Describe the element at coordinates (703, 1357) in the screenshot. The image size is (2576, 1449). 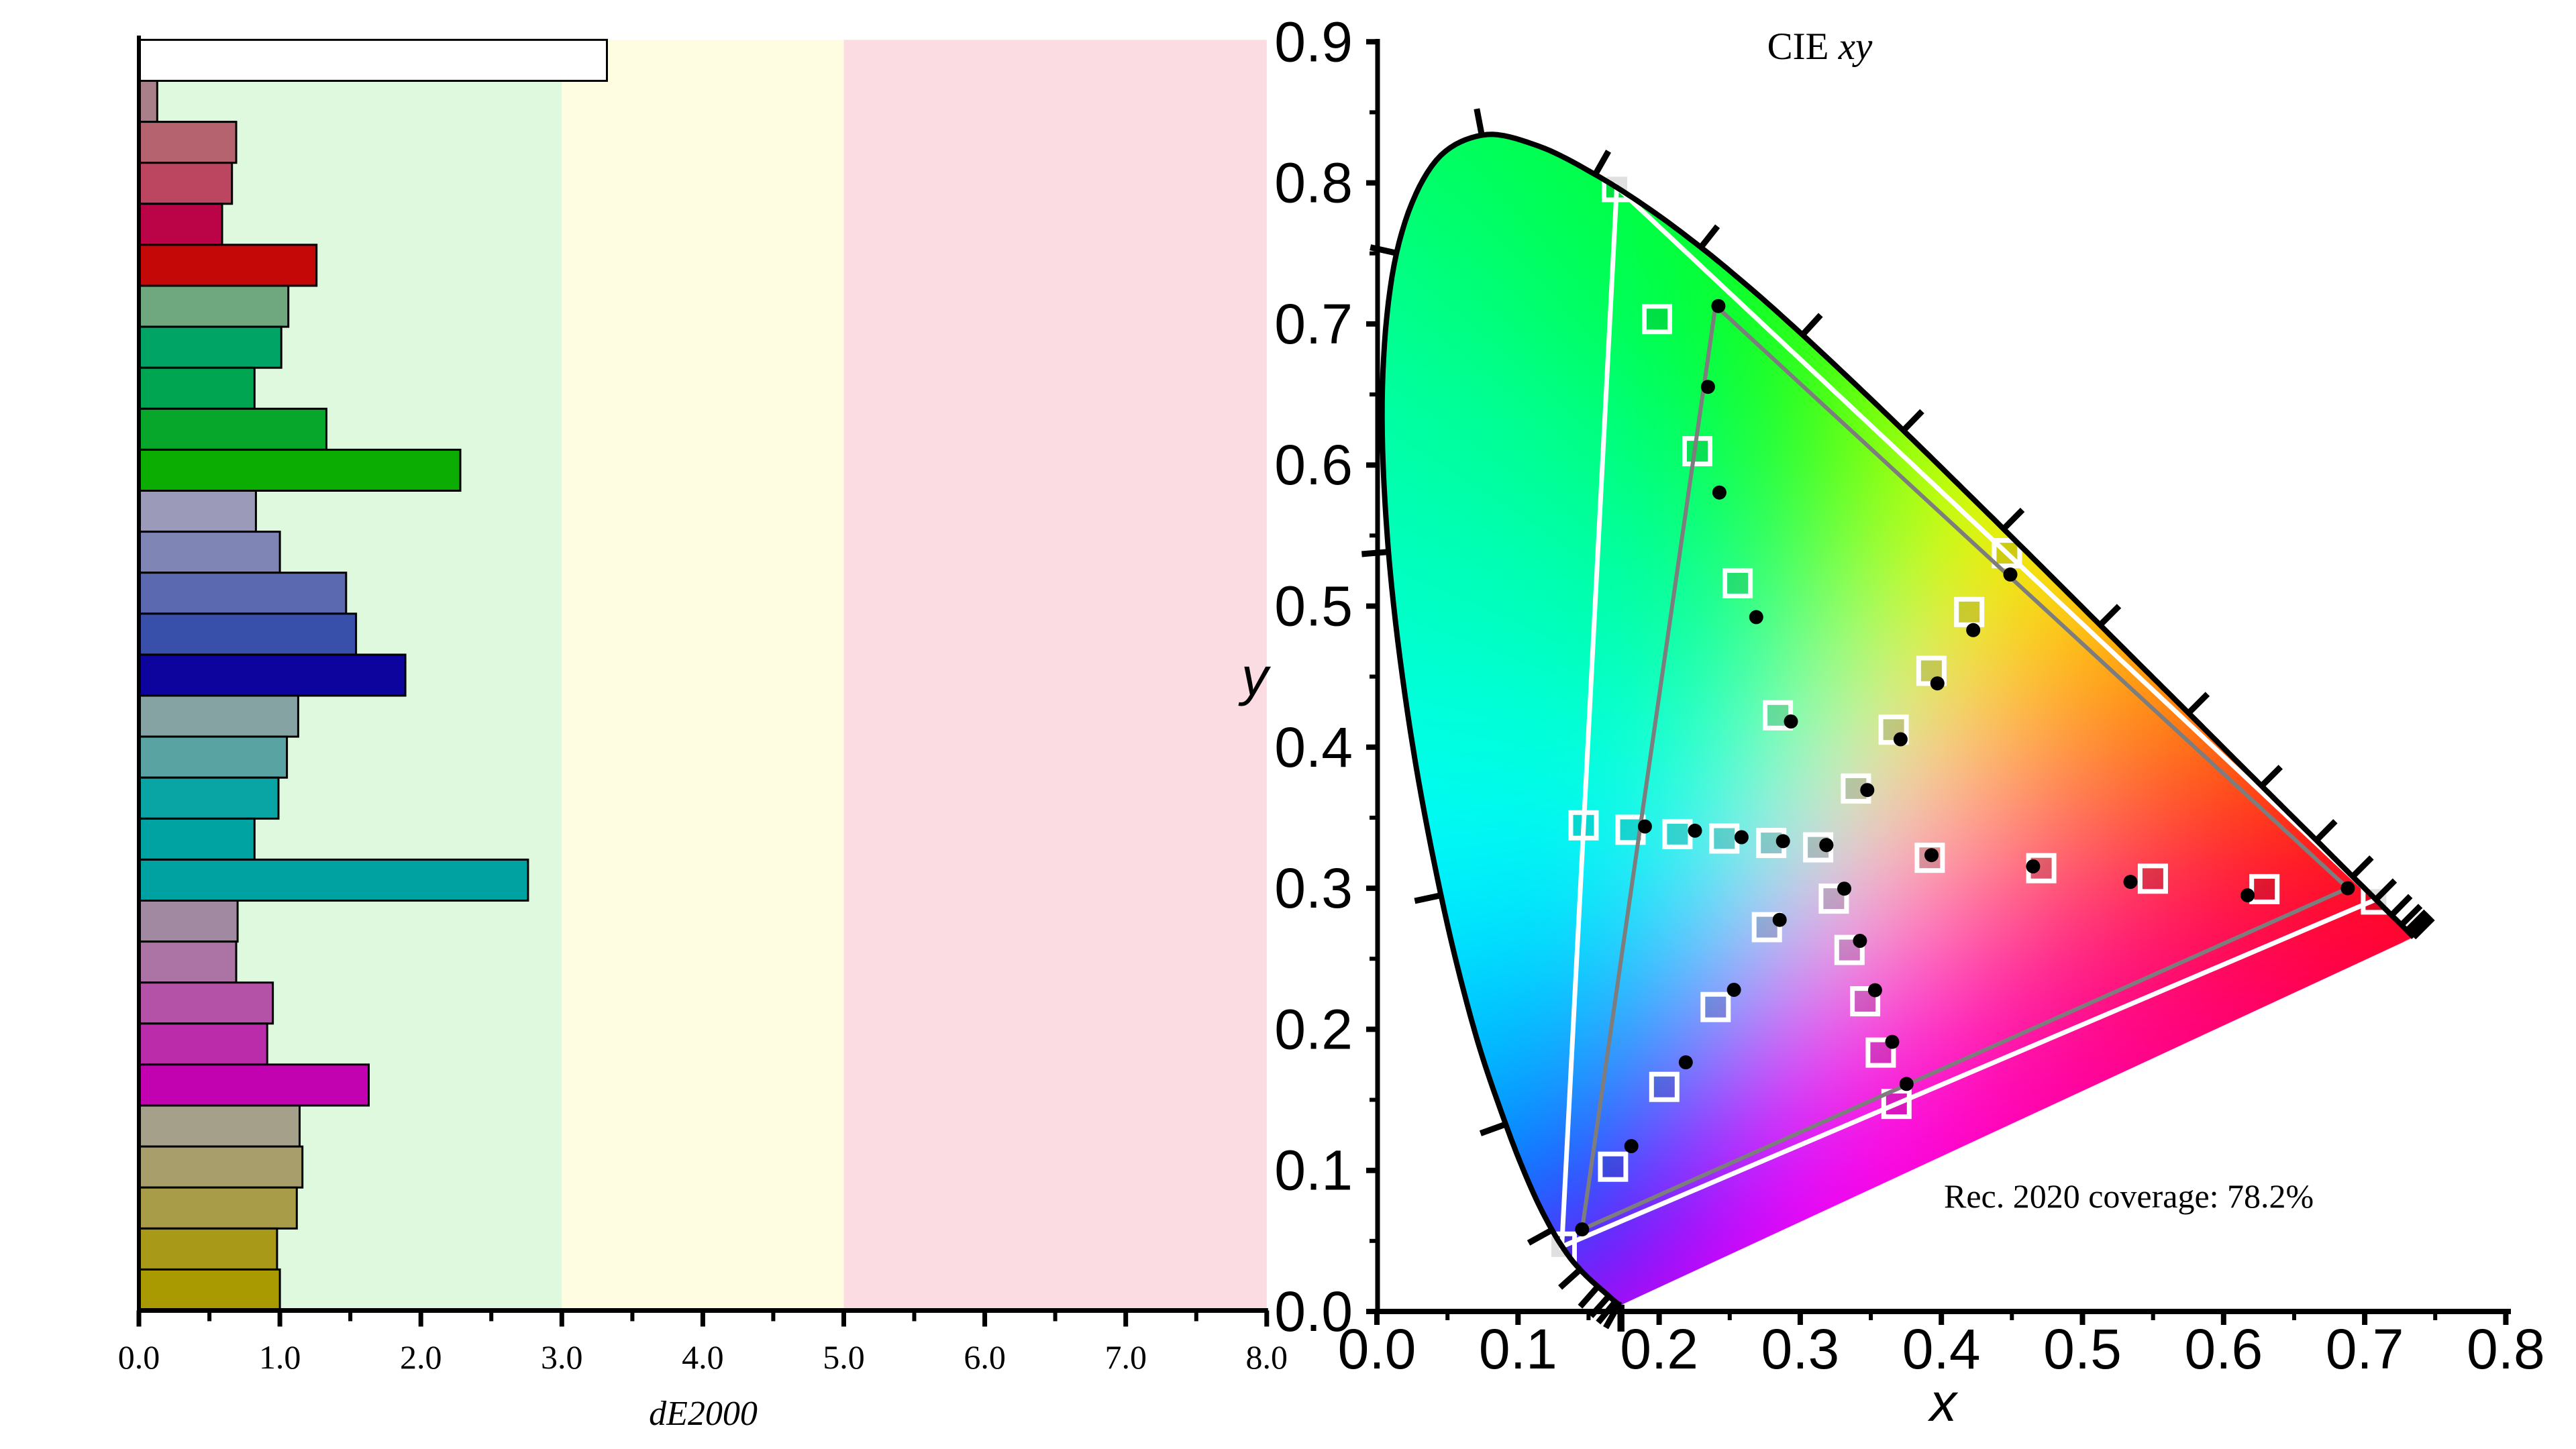
I see `svg-text: 4.0` at that location.